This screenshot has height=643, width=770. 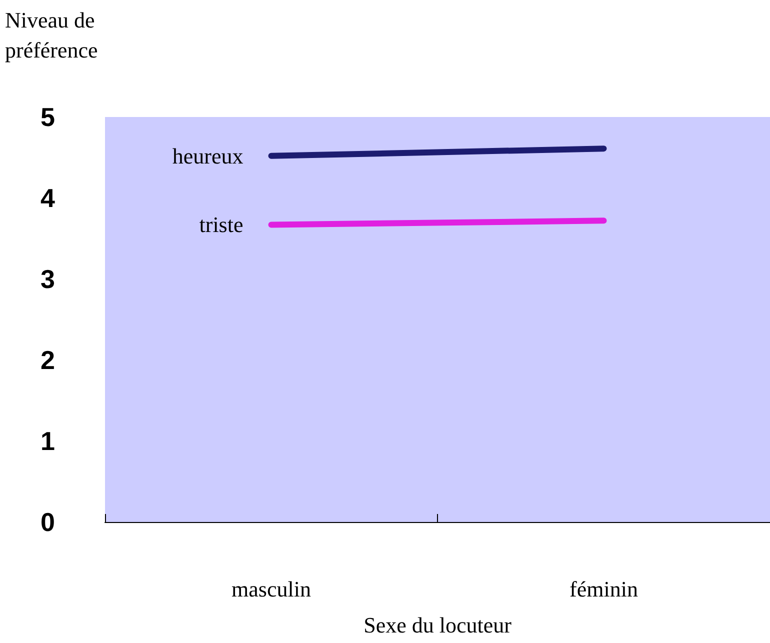 What do you see at coordinates (47, 441) in the screenshot?
I see `y-tick-label: 1` at bounding box center [47, 441].